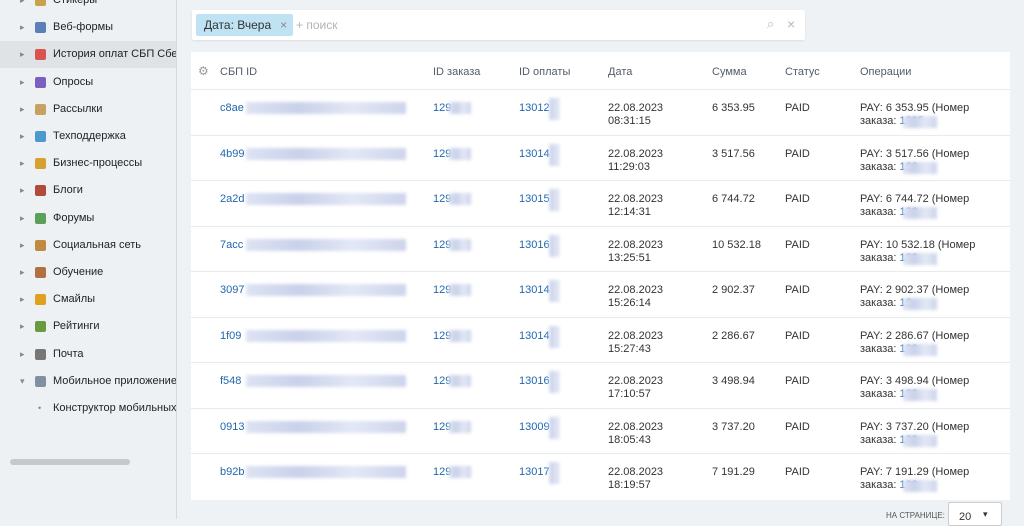  I want to click on sbp-id: 2a2d, so click(232, 199).